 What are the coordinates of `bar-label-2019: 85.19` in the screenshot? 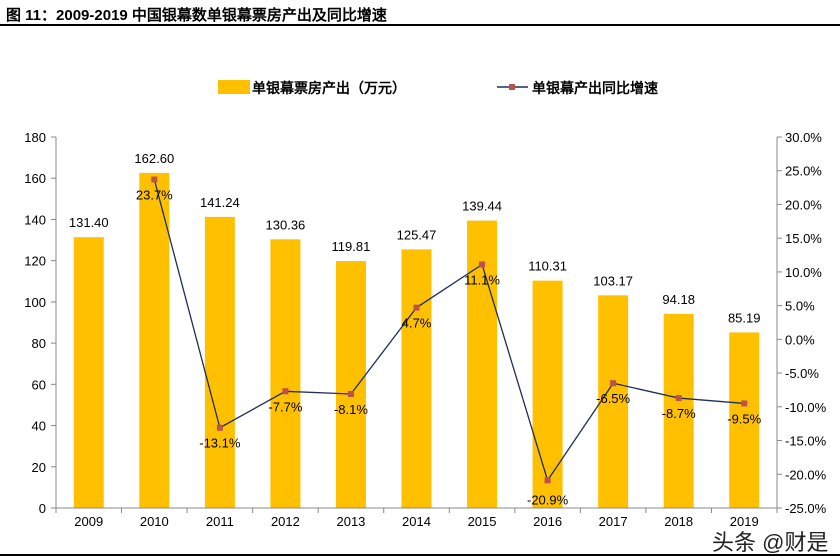 It's located at (744, 317).